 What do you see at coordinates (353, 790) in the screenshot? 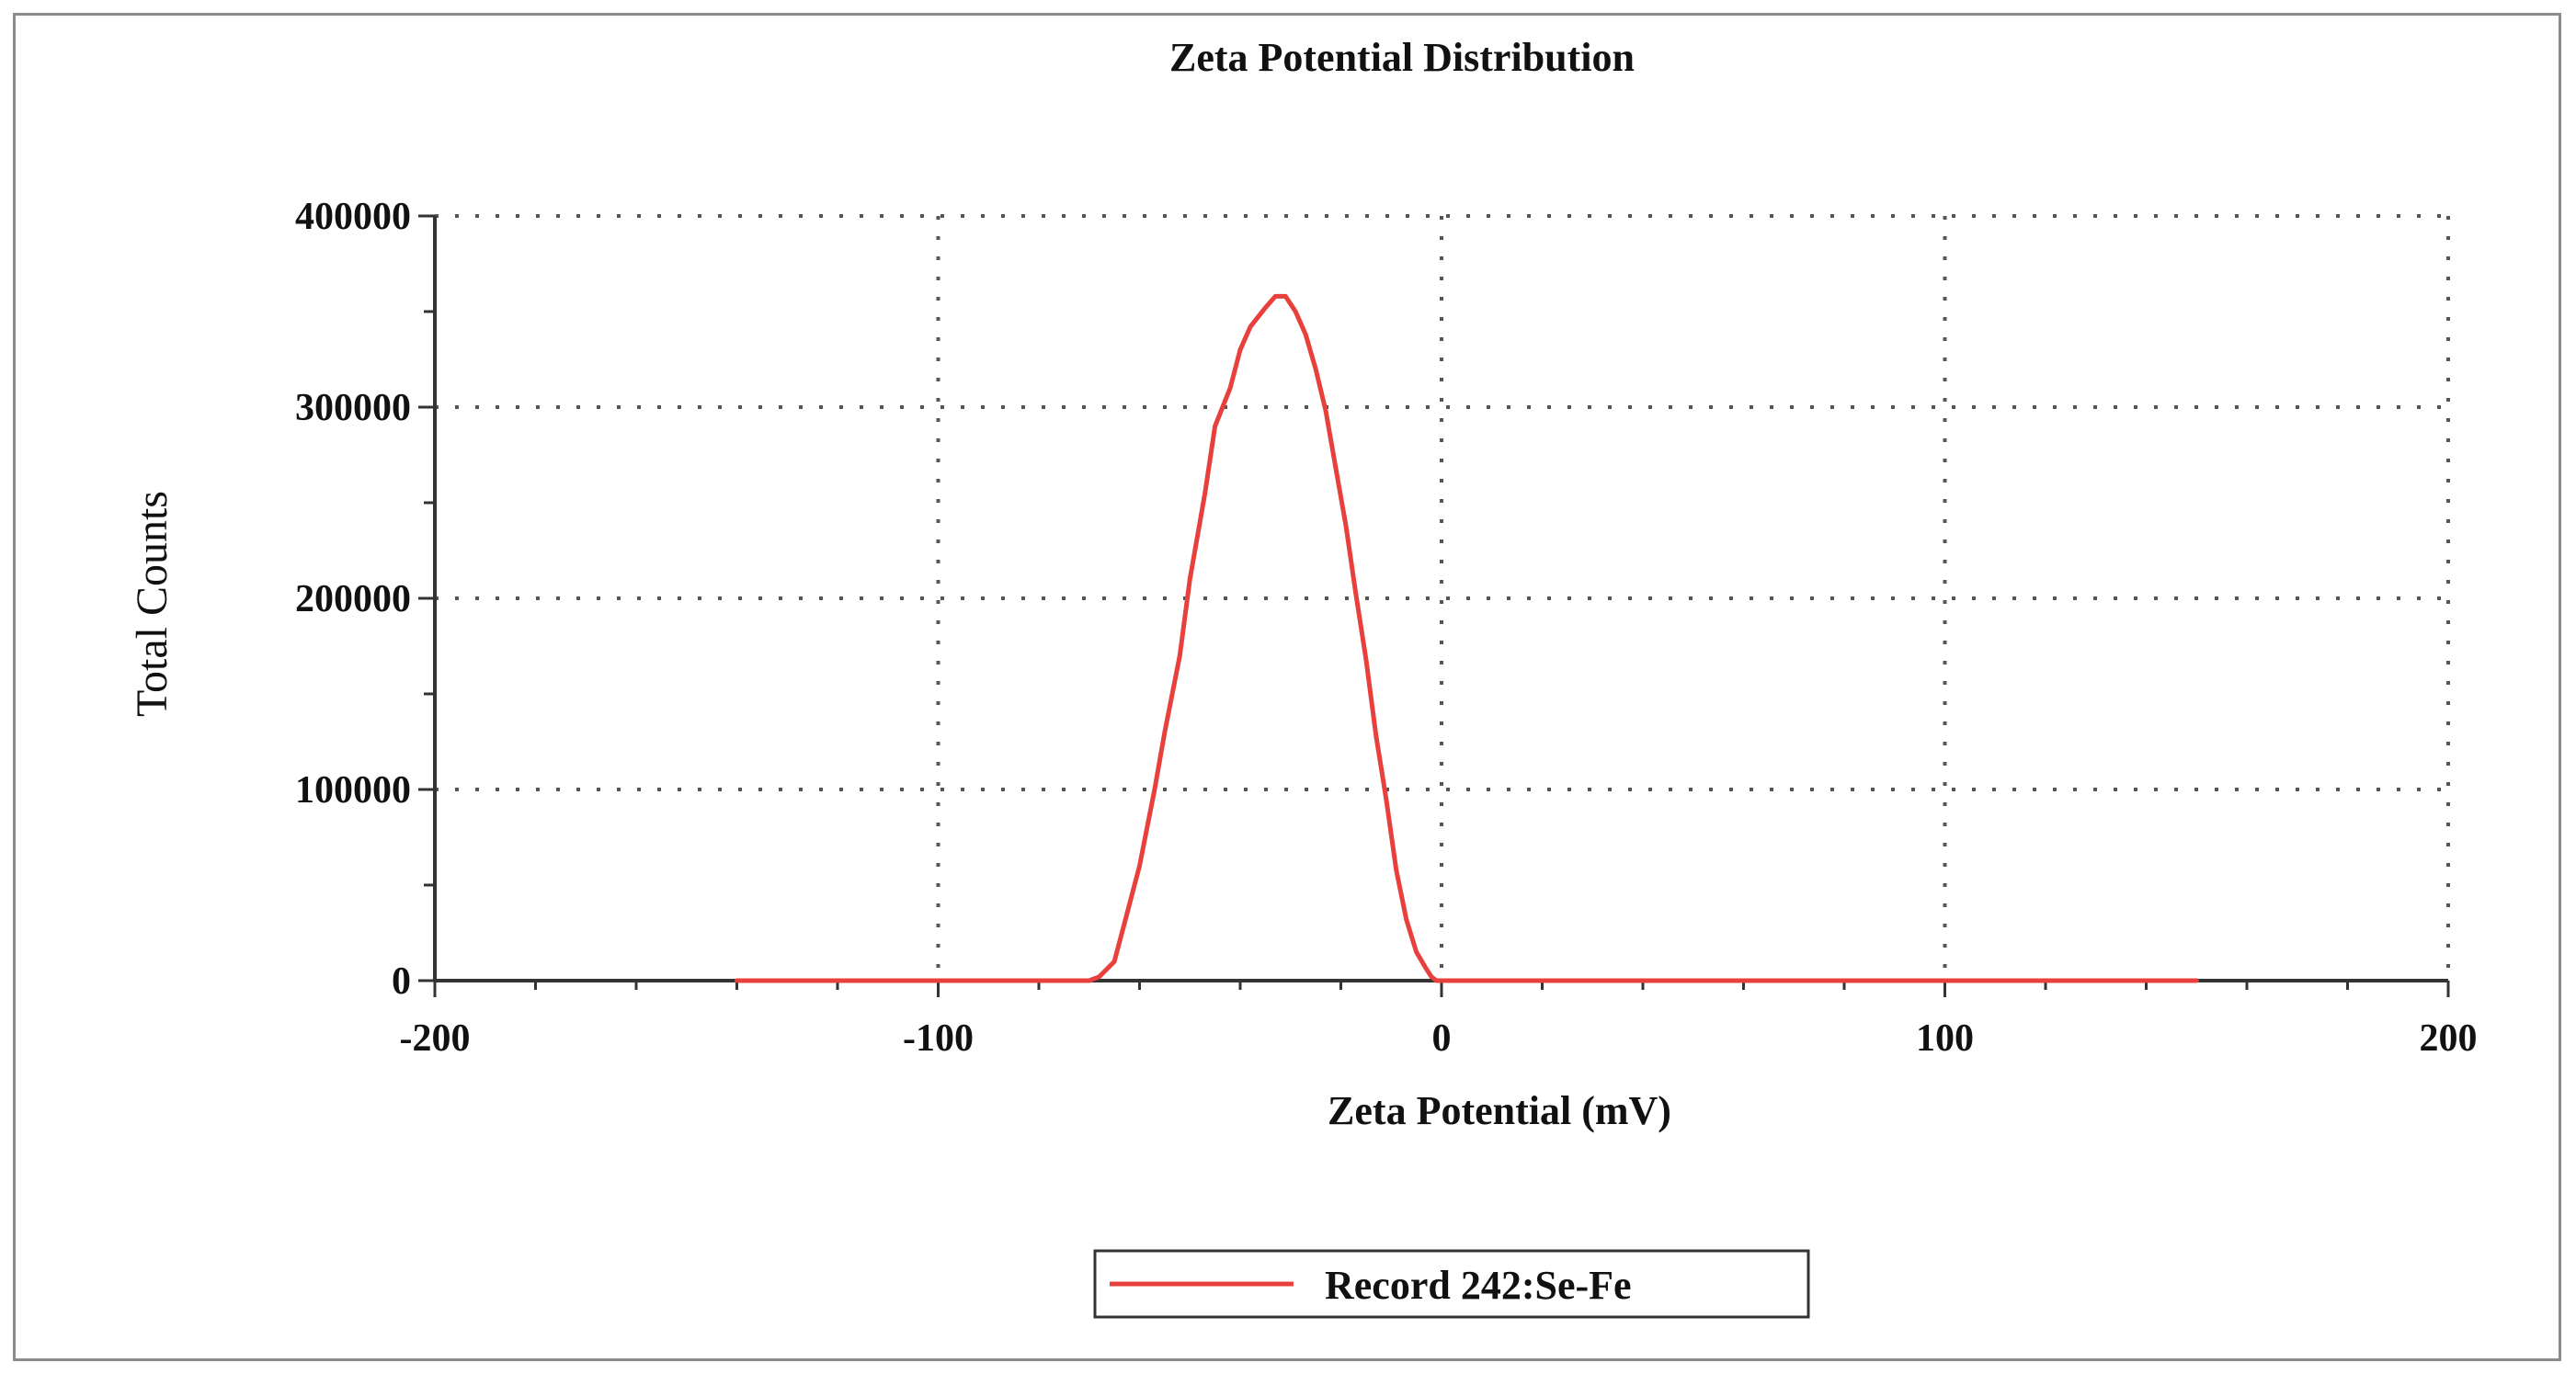
I see `y-tick-label: 100000` at bounding box center [353, 790].